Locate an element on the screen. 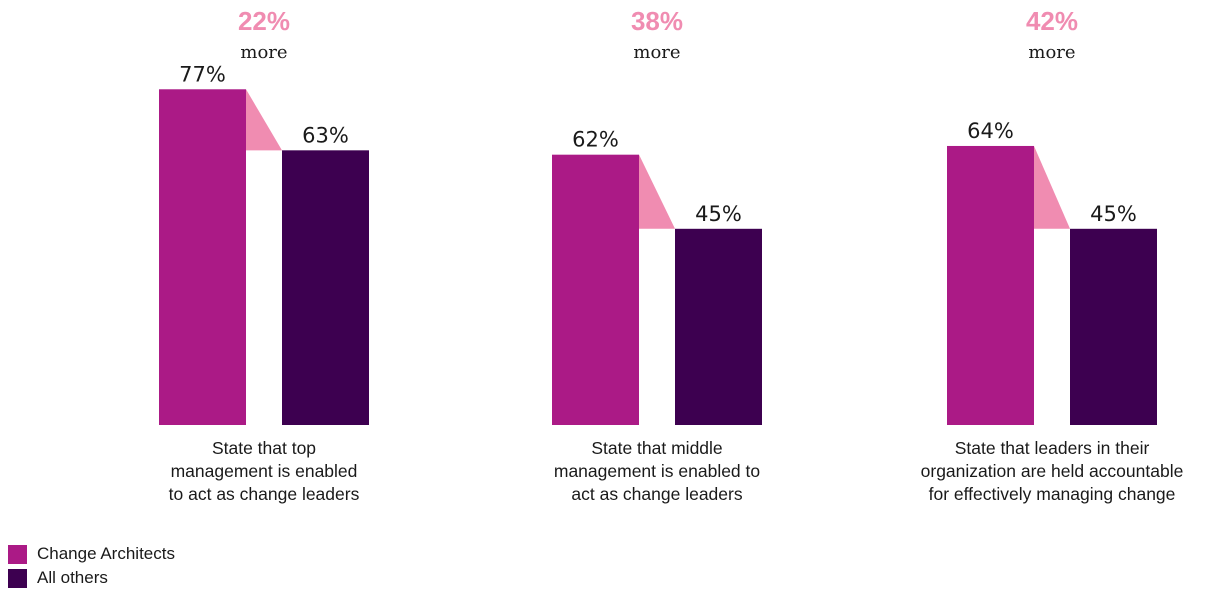 This screenshot has height=592, width=1211. category-label: act as change leaders is located at coordinates (656, 494).